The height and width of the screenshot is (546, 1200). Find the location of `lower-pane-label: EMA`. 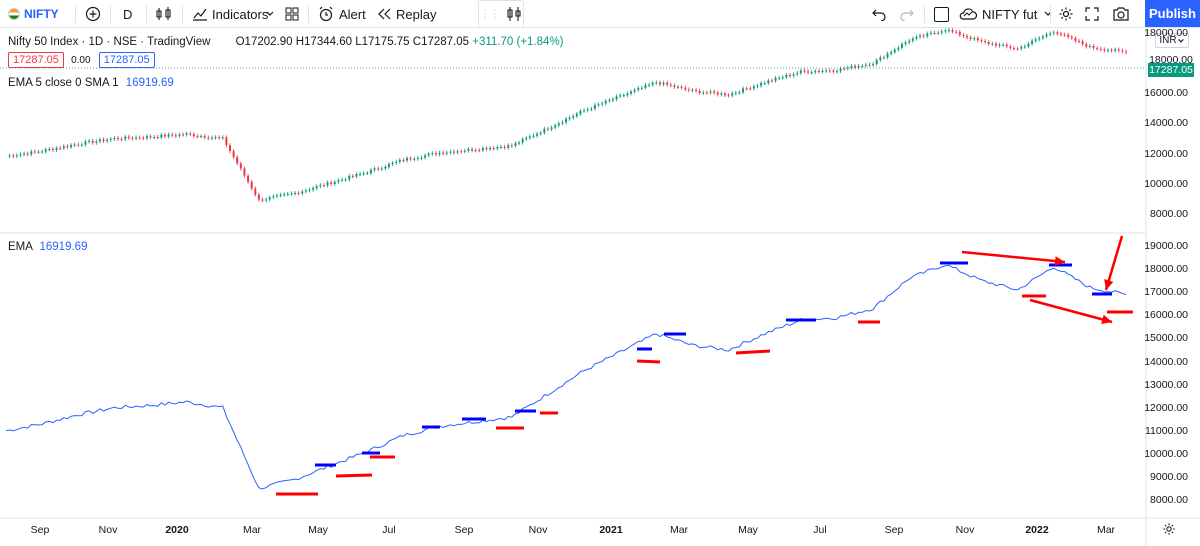

lower-pane-label: EMA is located at coordinates (20, 247).